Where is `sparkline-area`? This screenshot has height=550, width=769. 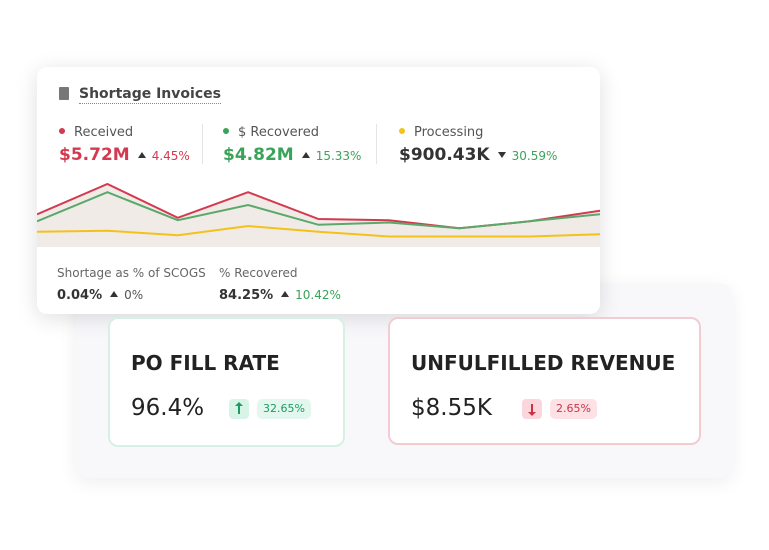
sparkline-area is located at coordinates (318, 215).